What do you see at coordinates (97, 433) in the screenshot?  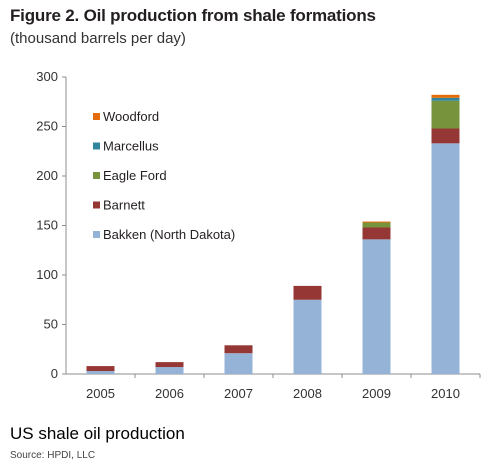 I see `figure-caption: US shale oil production` at bounding box center [97, 433].